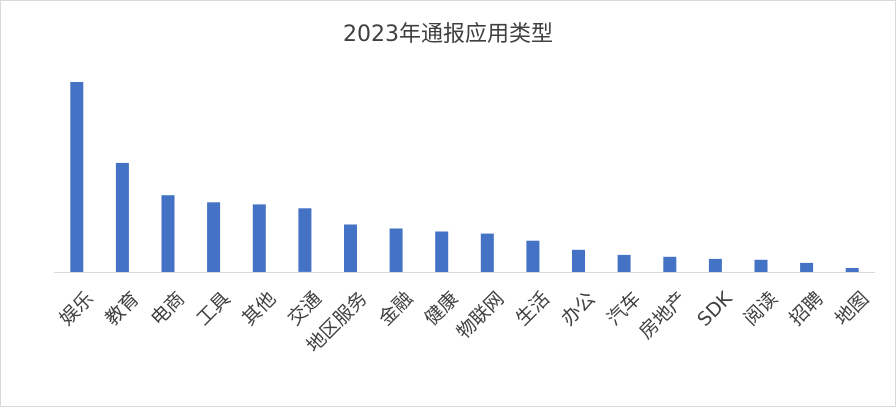 This screenshot has width=896, height=407. What do you see at coordinates (578, 309) in the screenshot?
I see `x-tick-label: 办公` at bounding box center [578, 309].